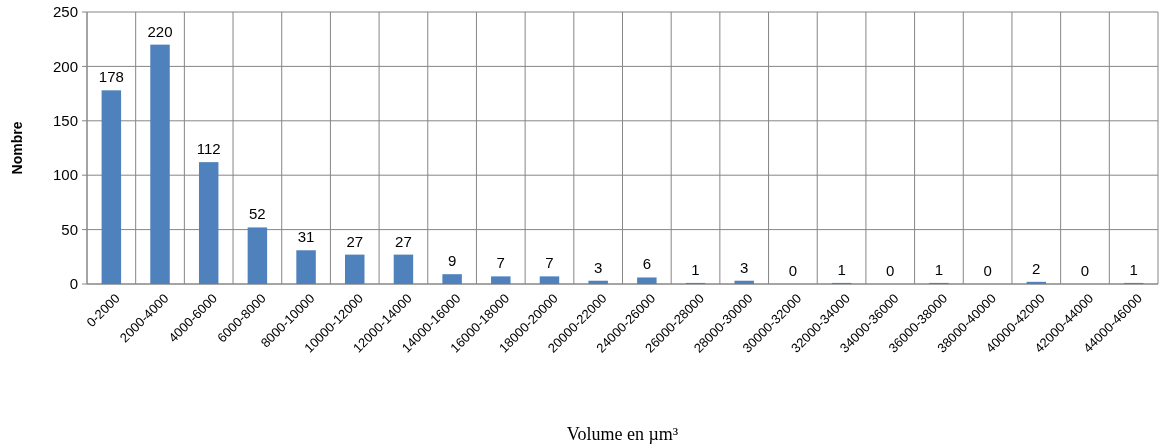 The width and height of the screenshot is (1166, 448). Describe the element at coordinates (622, 434) in the screenshot. I see `x-axis-title: Volume en µm³` at that location.